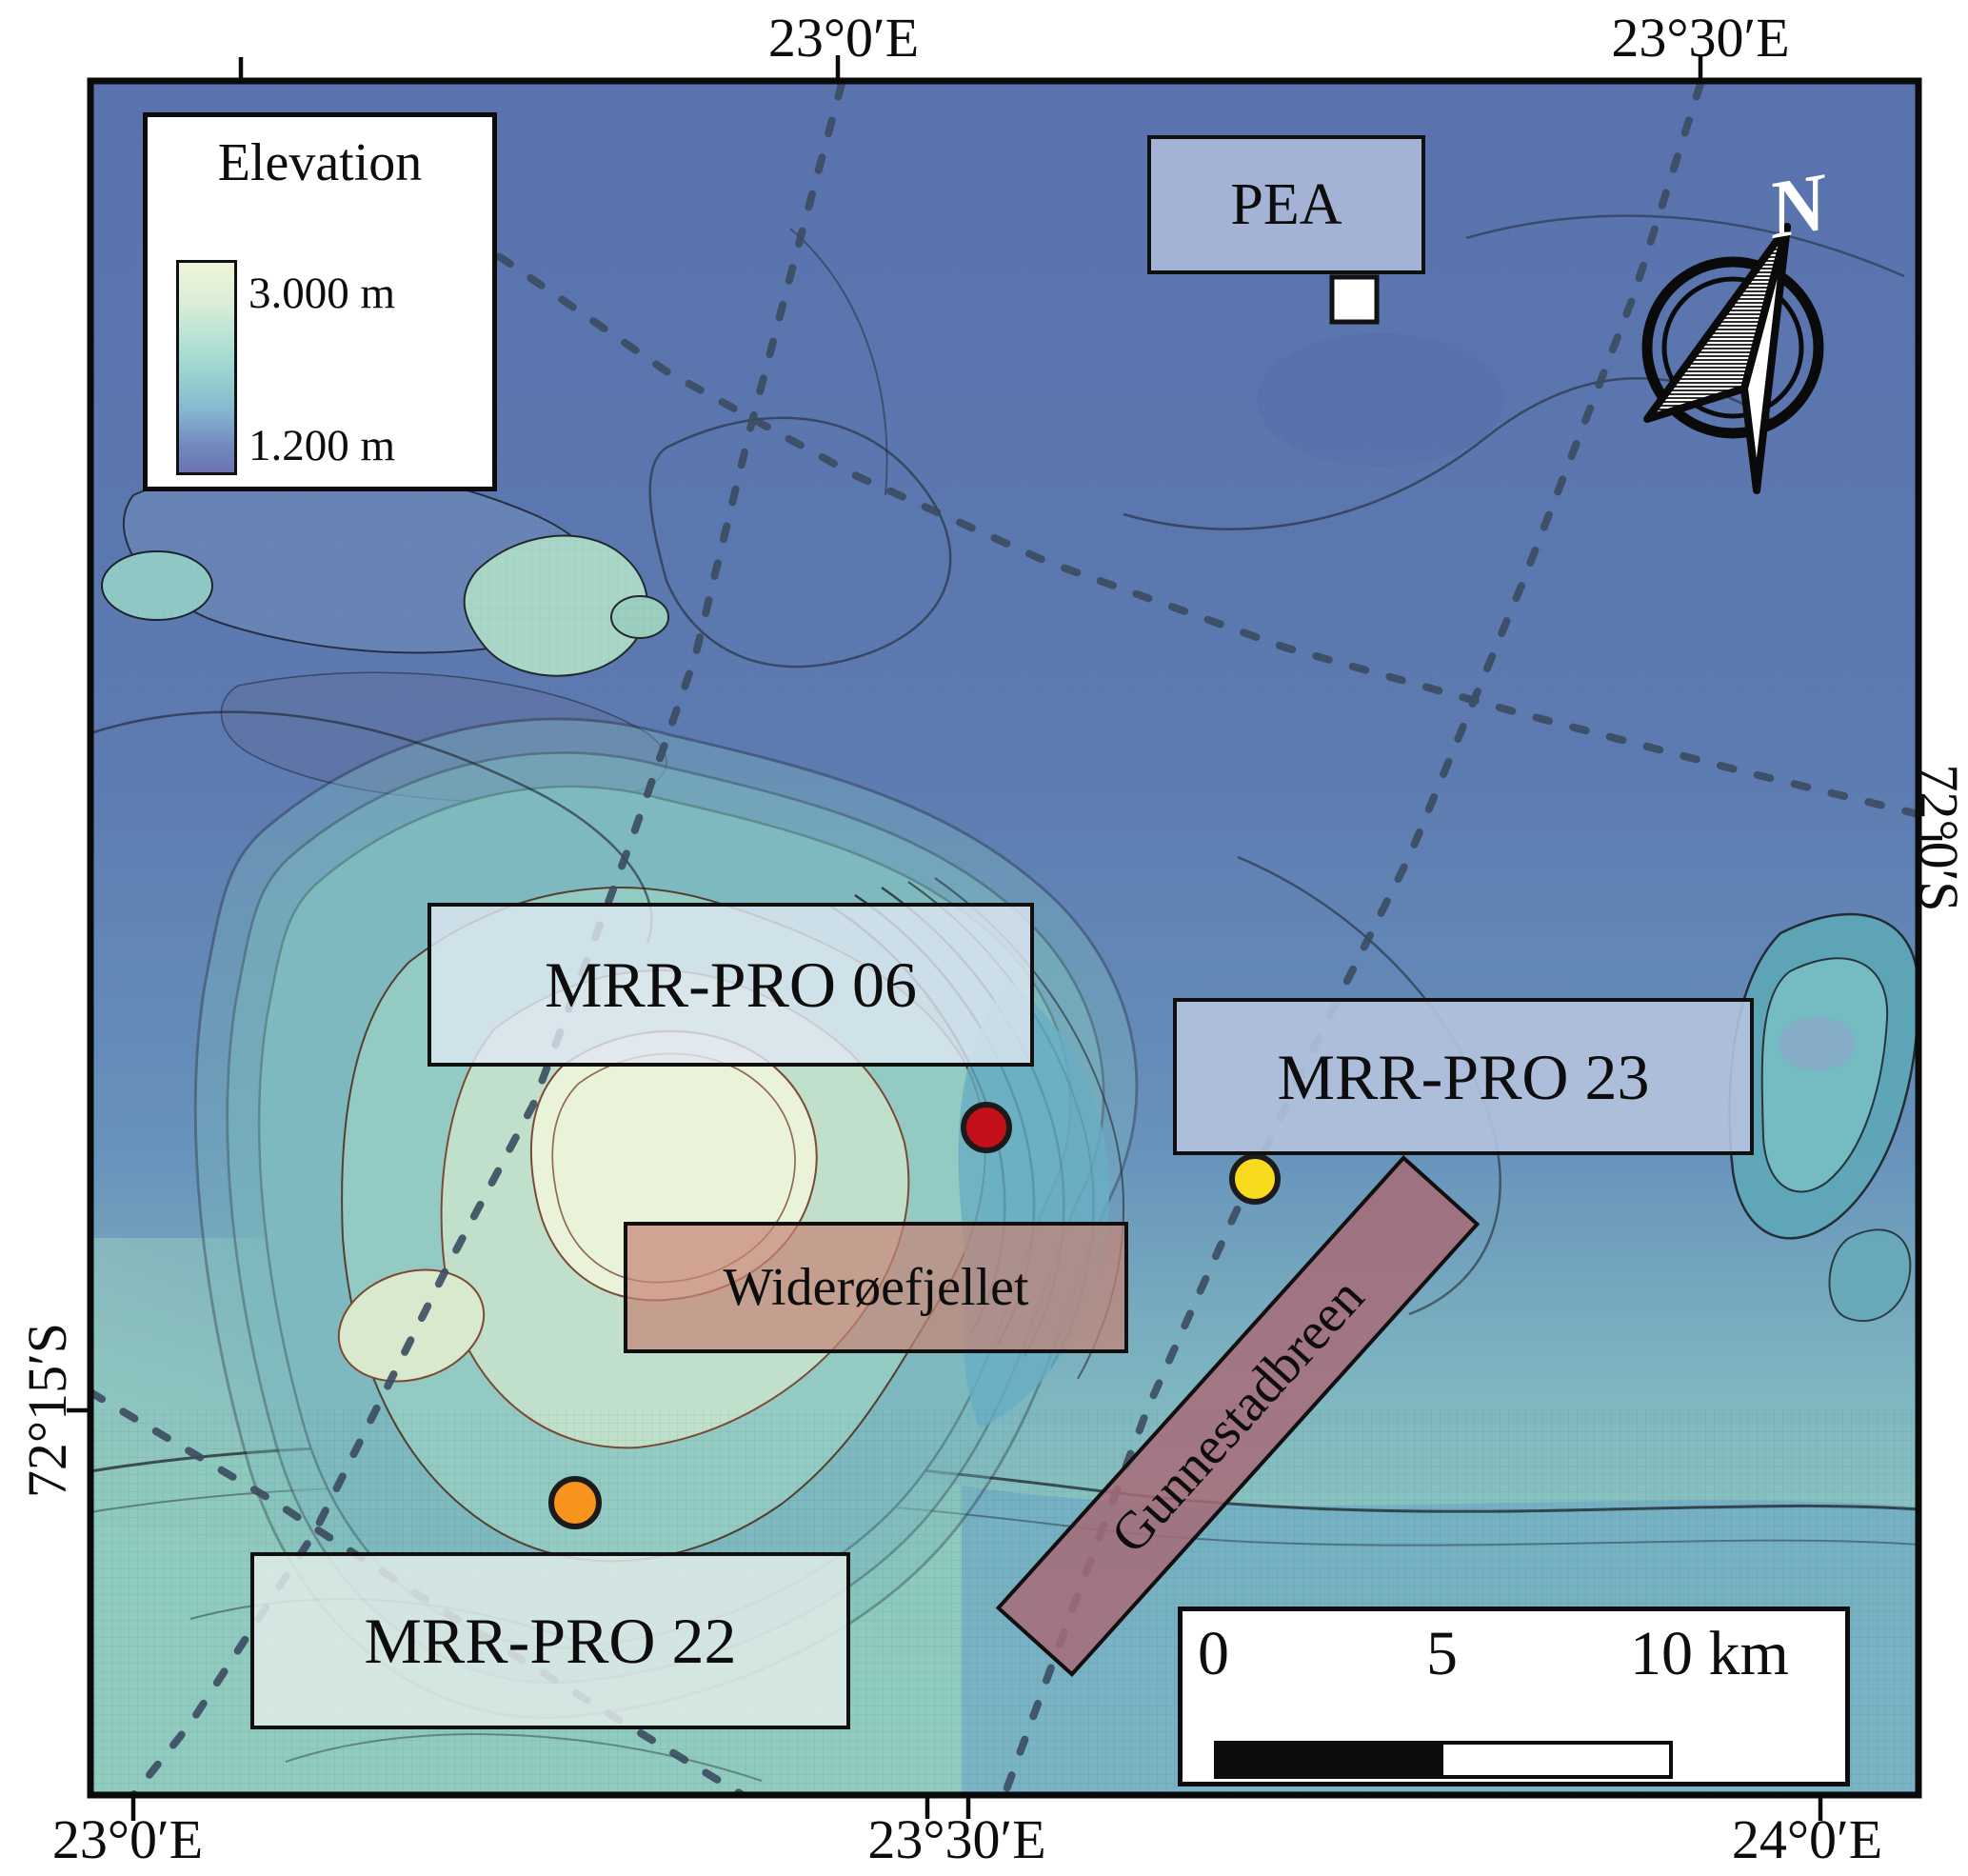  What do you see at coordinates (1514, 1696) in the screenshot?
I see `scale-bar: 0 5 10 km` at bounding box center [1514, 1696].